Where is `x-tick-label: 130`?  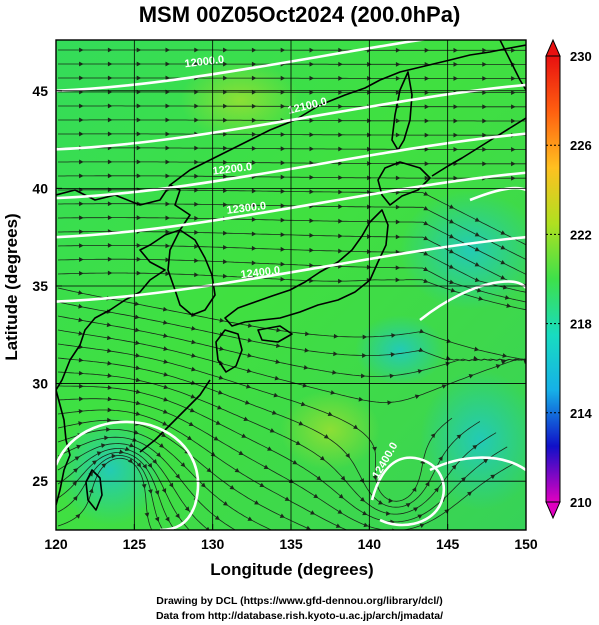 x-tick-label: 130 is located at coordinates (213, 544).